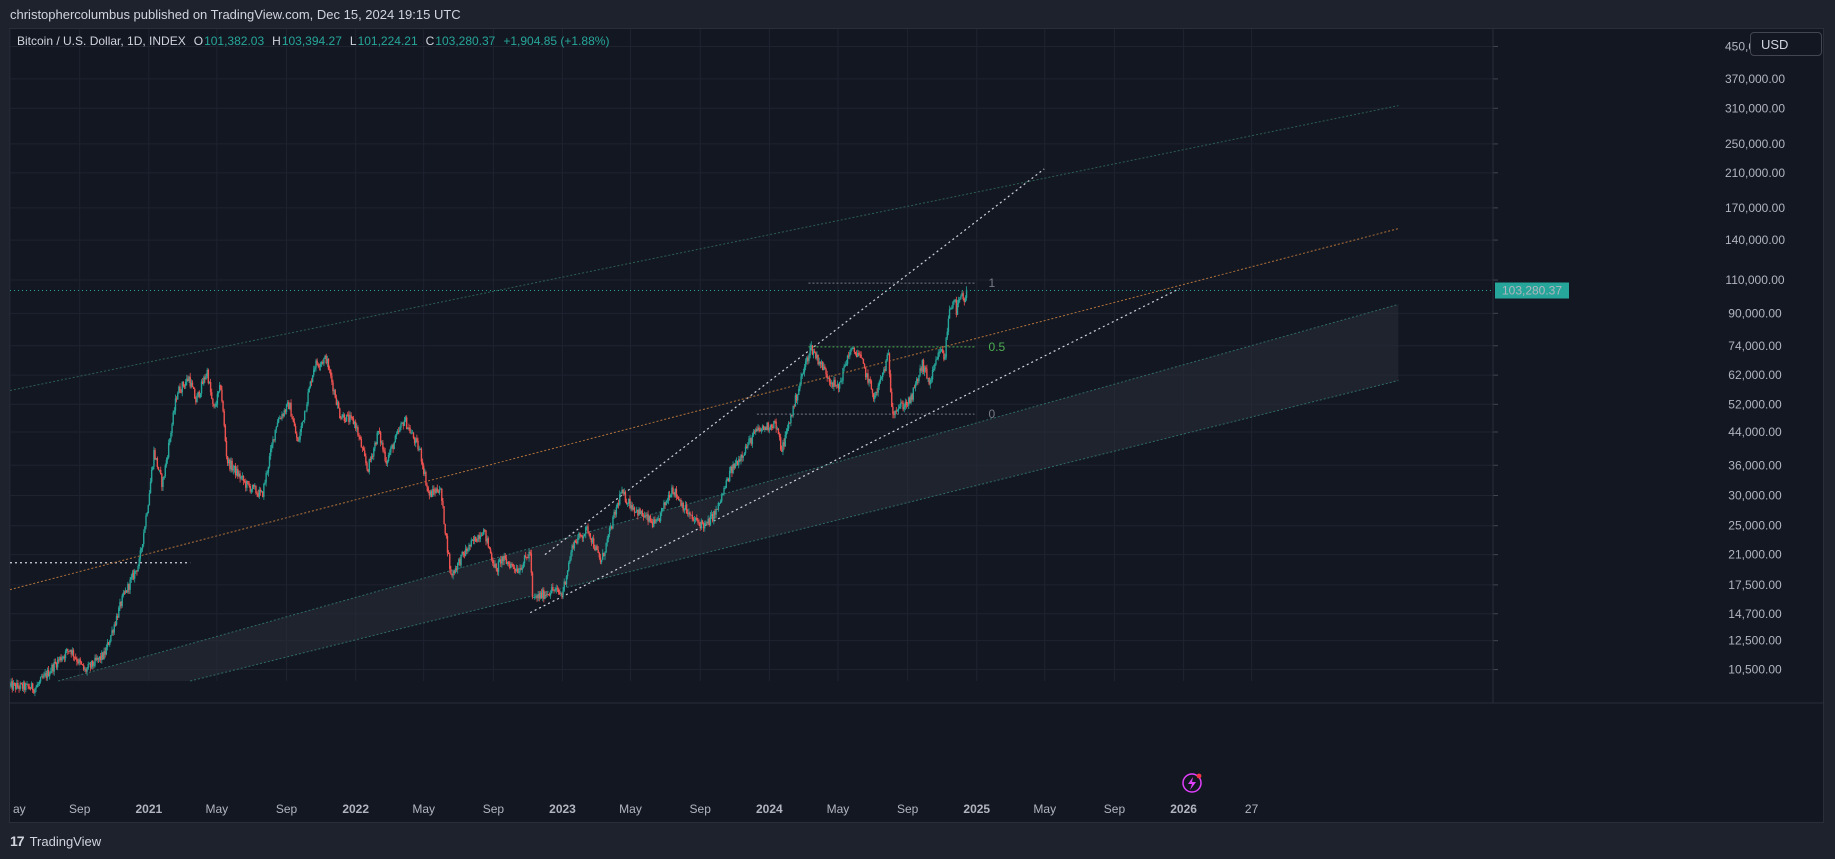 The image size is (1835, 859). Describe the element at coordinates (1532, 290) in the screenshot. I see `last-price-badge` at that location.